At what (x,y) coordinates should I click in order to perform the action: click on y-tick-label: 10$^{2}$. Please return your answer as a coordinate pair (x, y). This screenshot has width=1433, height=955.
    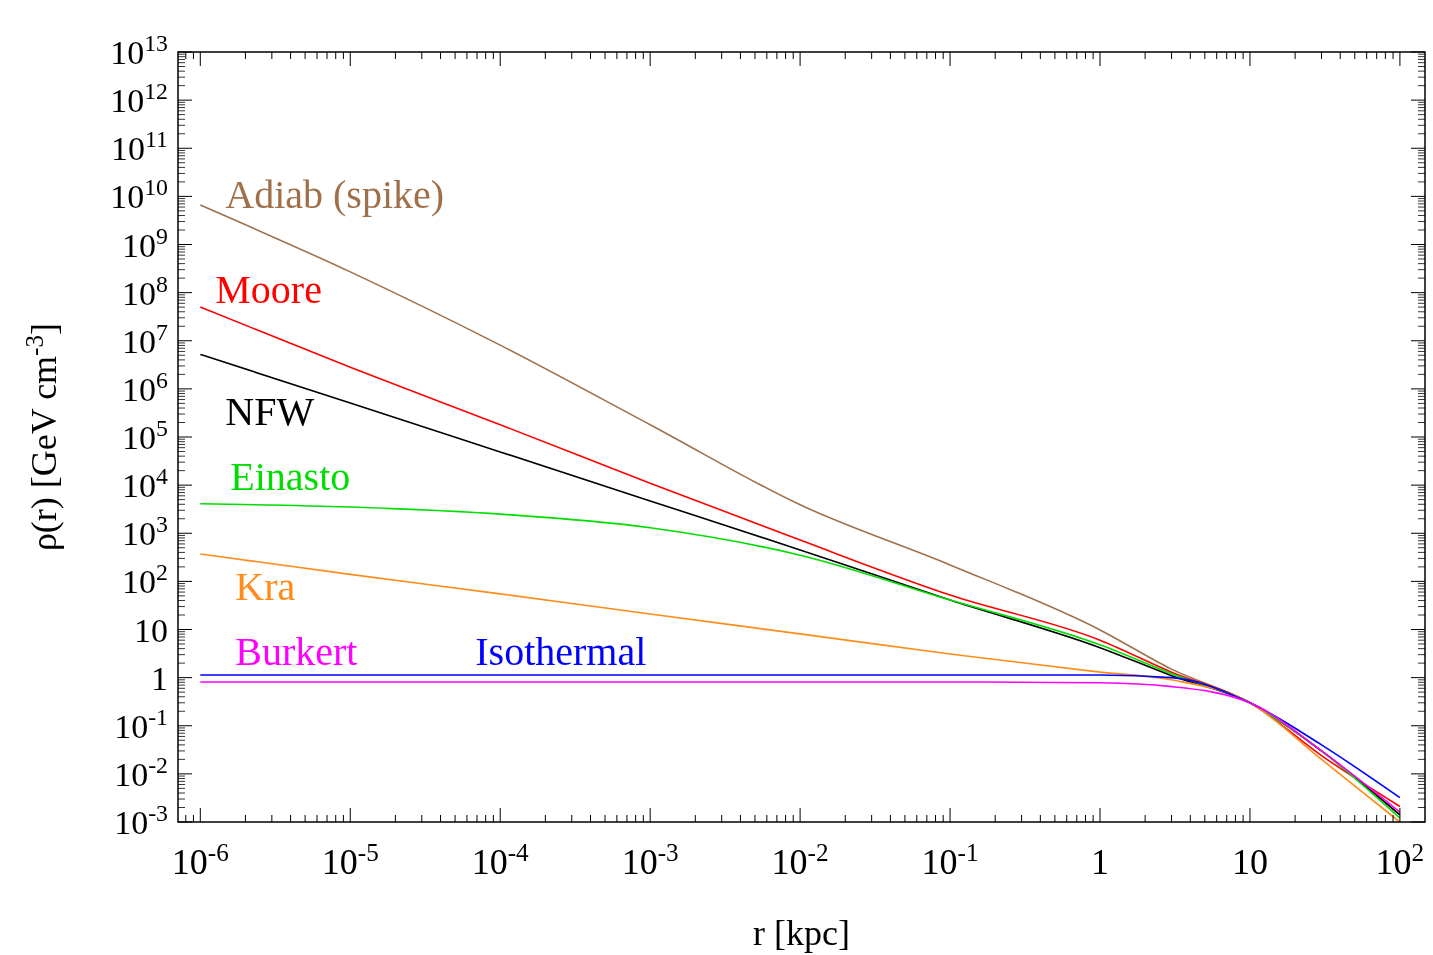
    Looking at the image, I should click on (145, 580).